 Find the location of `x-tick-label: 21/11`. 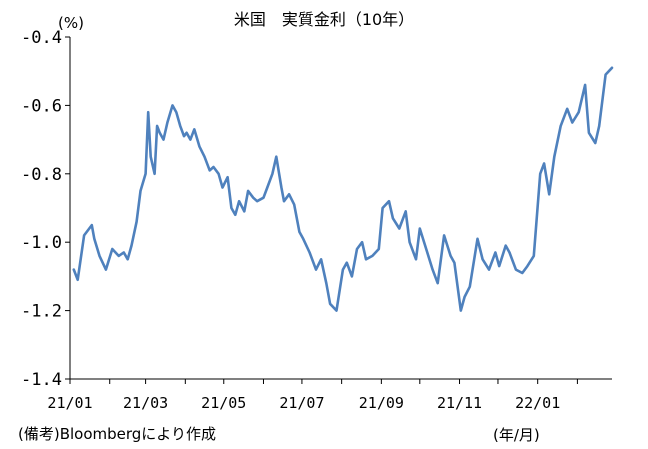

x-tick-label: 21/11 is located at coordinates (459, 403).